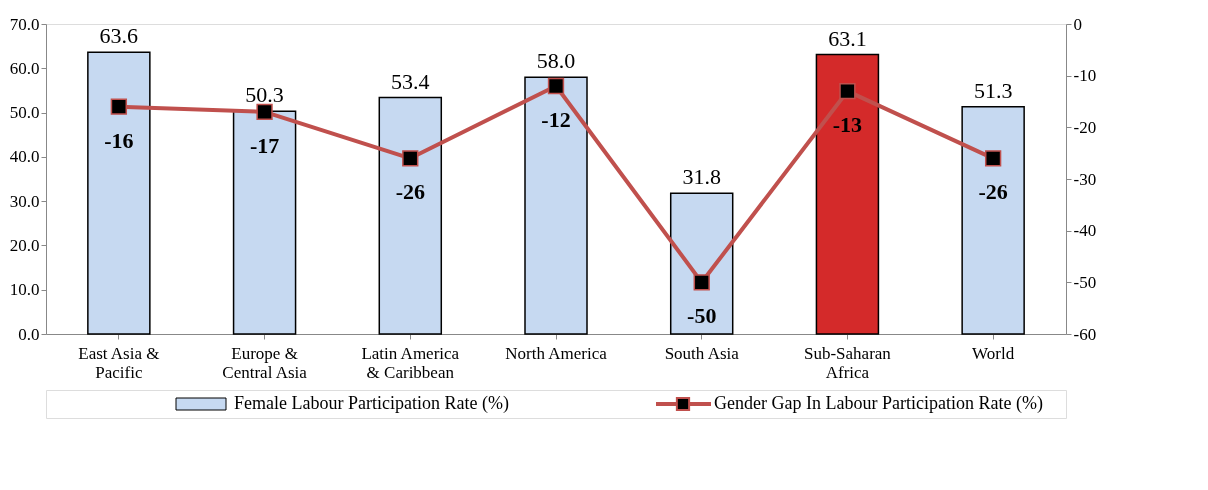  Describe the element at coordinates (24, 24) in the screenshot. I see `y-tick-label: 70.0` at that location.